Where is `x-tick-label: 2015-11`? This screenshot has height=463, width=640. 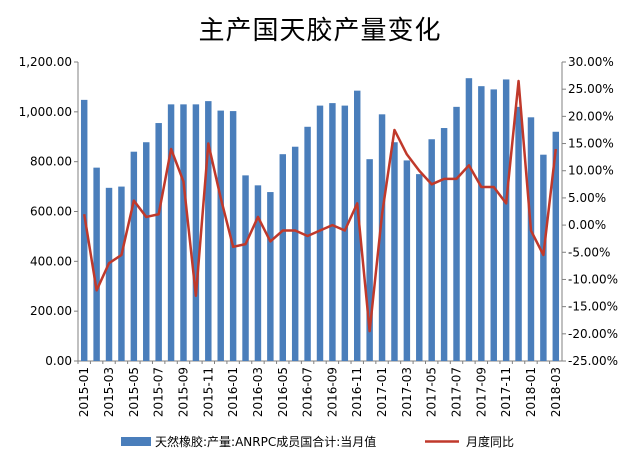 x-tick-label: 2015-11 is located at coordinates (208, 392).